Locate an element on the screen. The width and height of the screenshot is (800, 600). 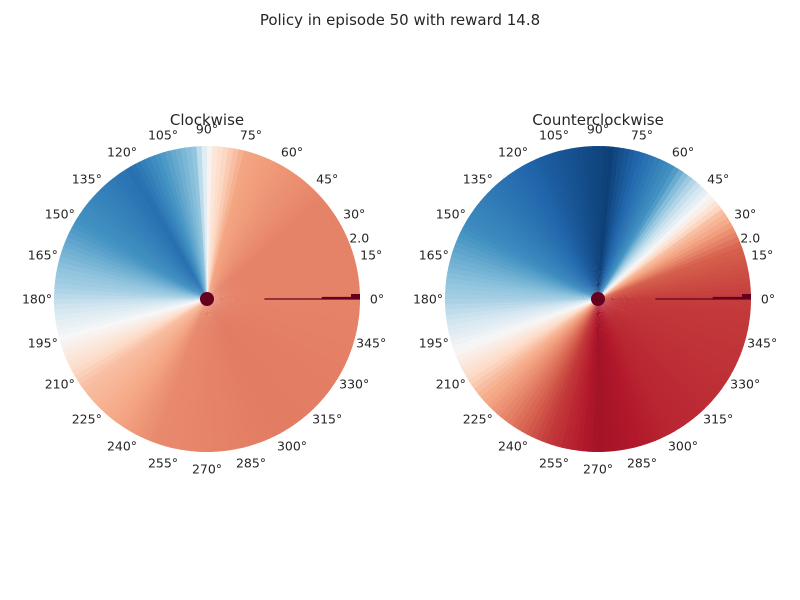
angle-tick-label: 165° is located at coordinates (43, 255).